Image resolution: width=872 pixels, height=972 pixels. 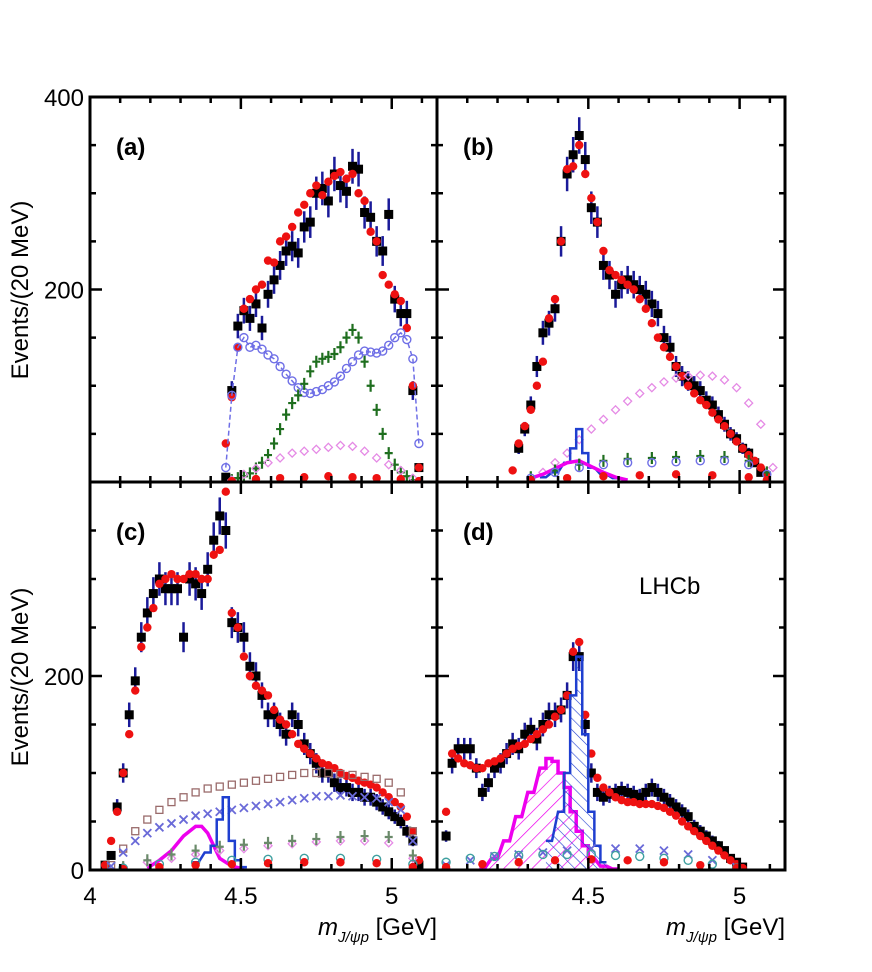 I want to click on panel-label-a: (a), so click(x=130, y=147).